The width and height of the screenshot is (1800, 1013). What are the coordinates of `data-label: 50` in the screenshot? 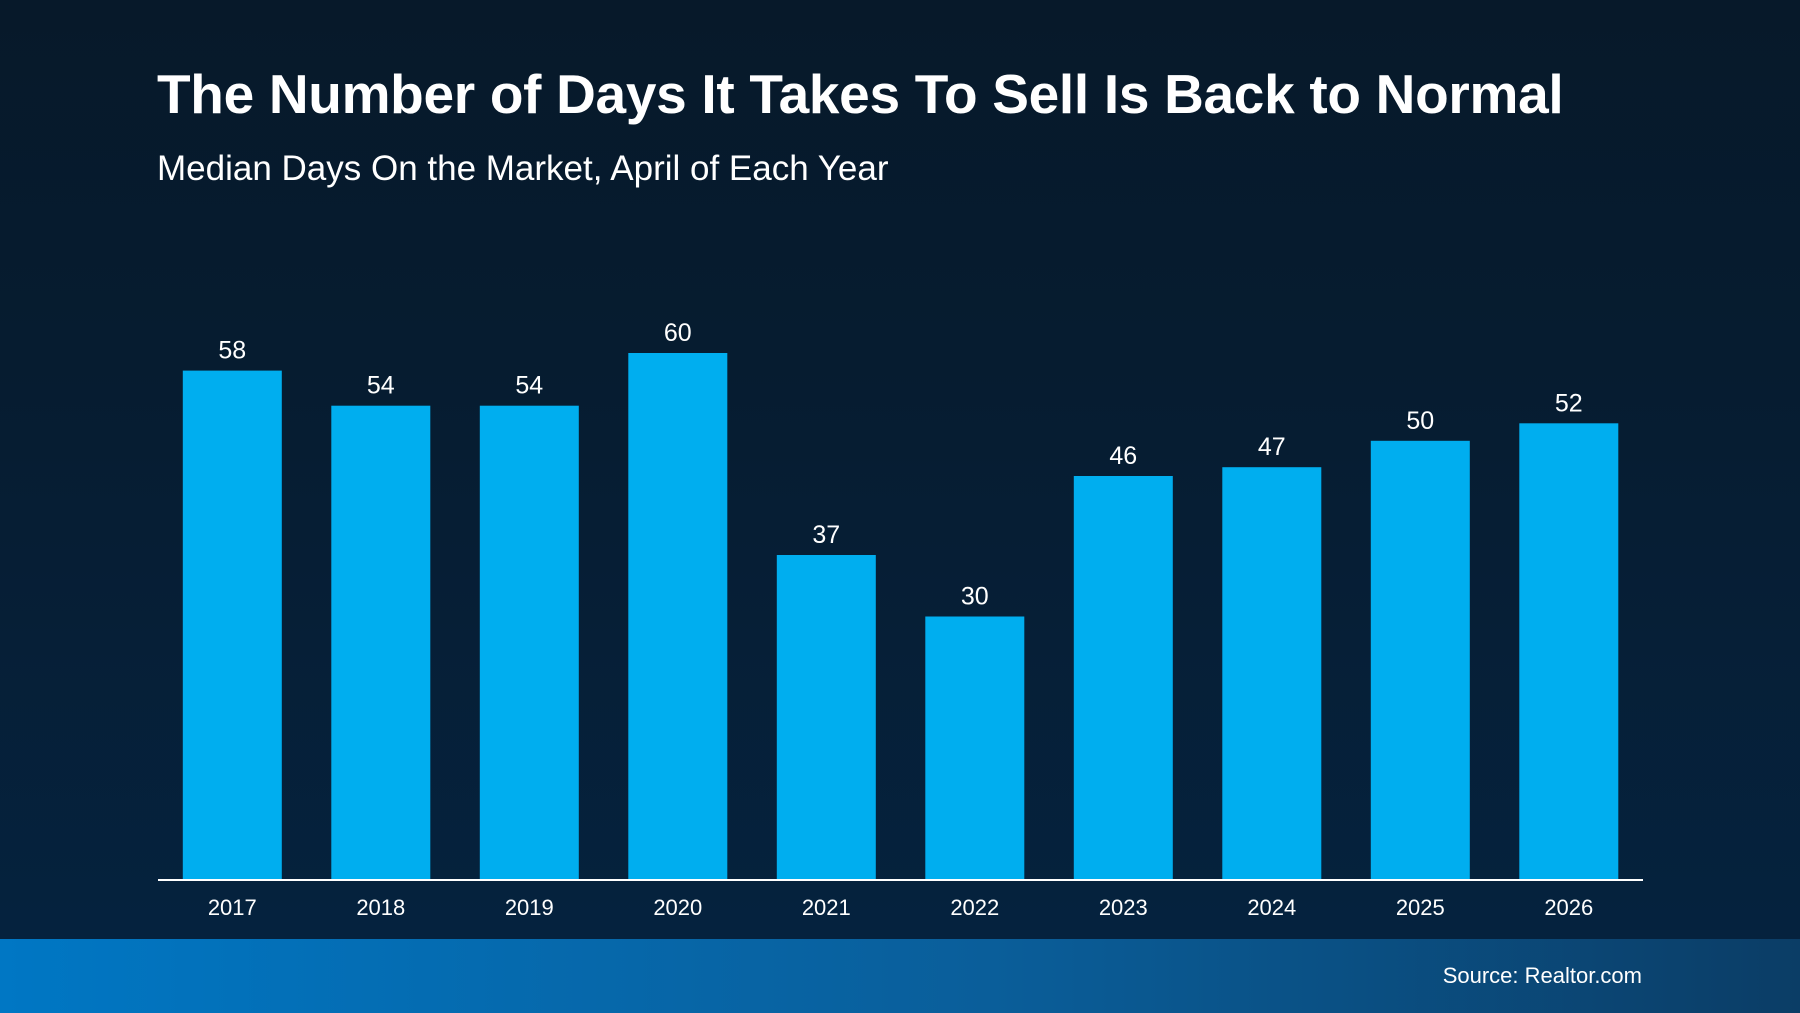 It's located at (1420, 421).